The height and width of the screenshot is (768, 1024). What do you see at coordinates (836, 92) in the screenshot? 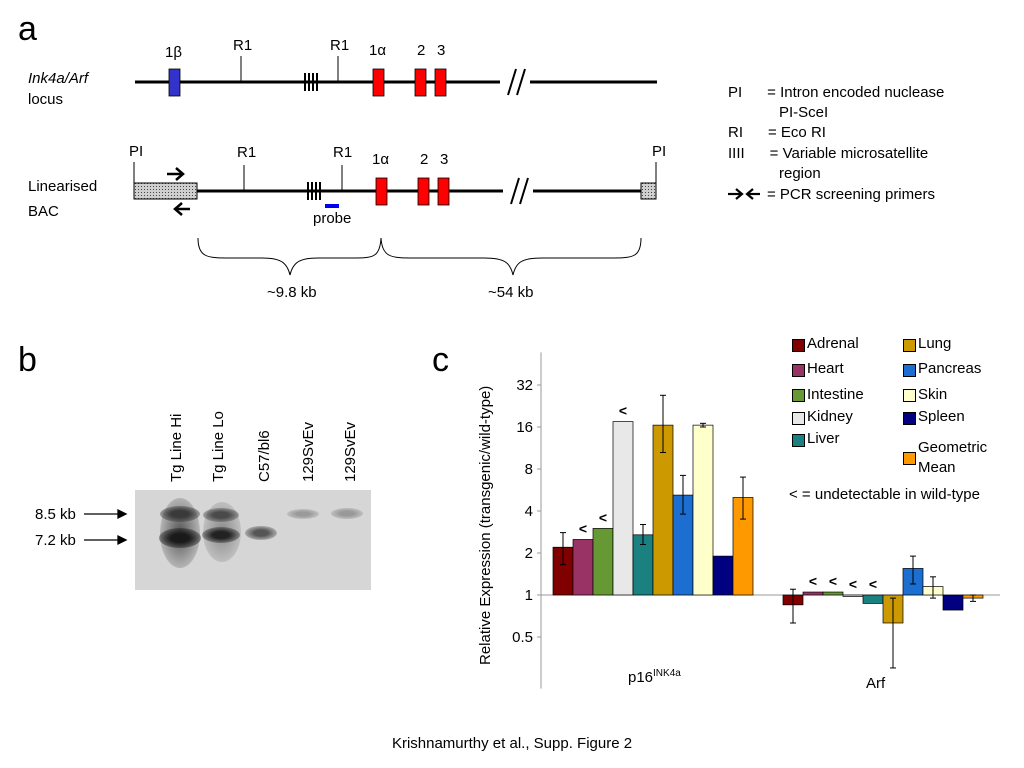
I see `legend-pi-line1: PI = Intron encoded nuclease` at bounding box center [836, 92].